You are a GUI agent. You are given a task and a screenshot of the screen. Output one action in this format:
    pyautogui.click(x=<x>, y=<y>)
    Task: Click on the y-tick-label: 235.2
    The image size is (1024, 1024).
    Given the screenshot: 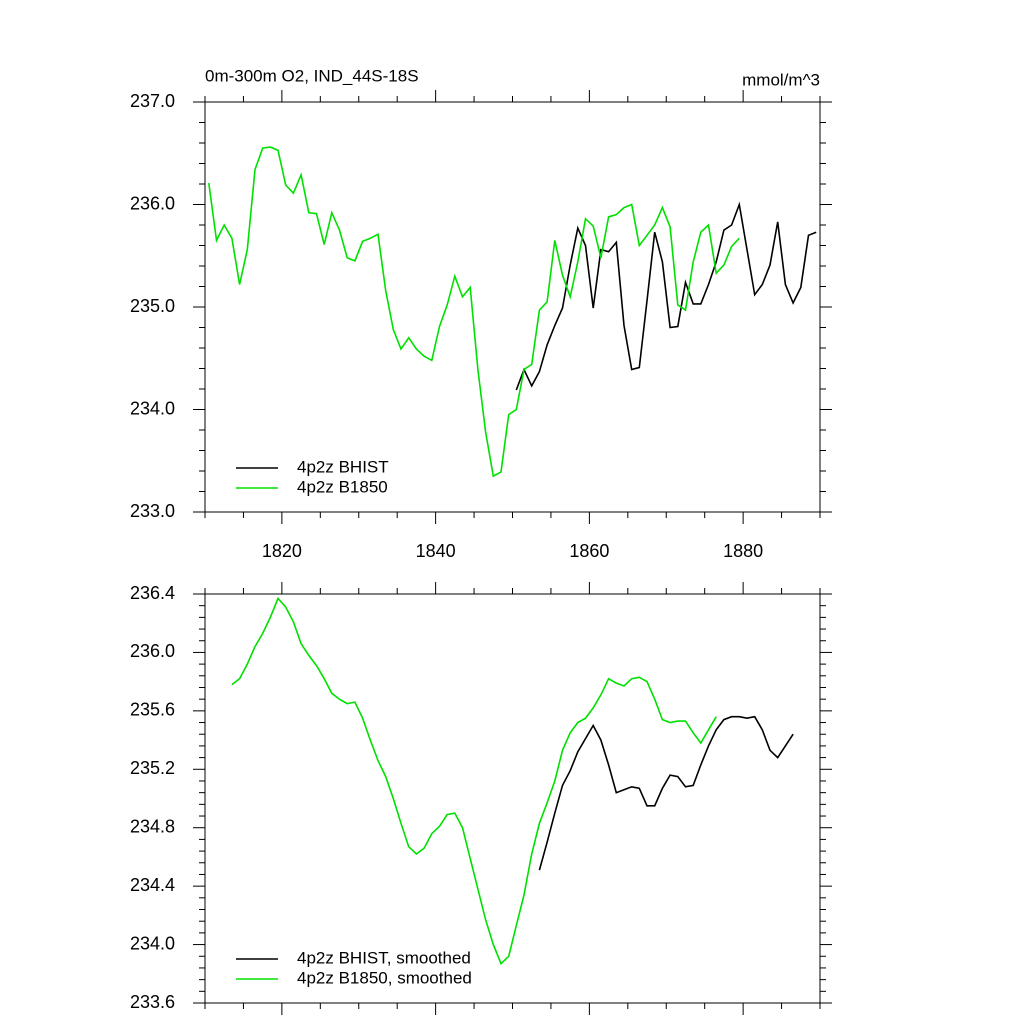 What is the action you would take?
    pyautogui.click(x=152, y=768)
    